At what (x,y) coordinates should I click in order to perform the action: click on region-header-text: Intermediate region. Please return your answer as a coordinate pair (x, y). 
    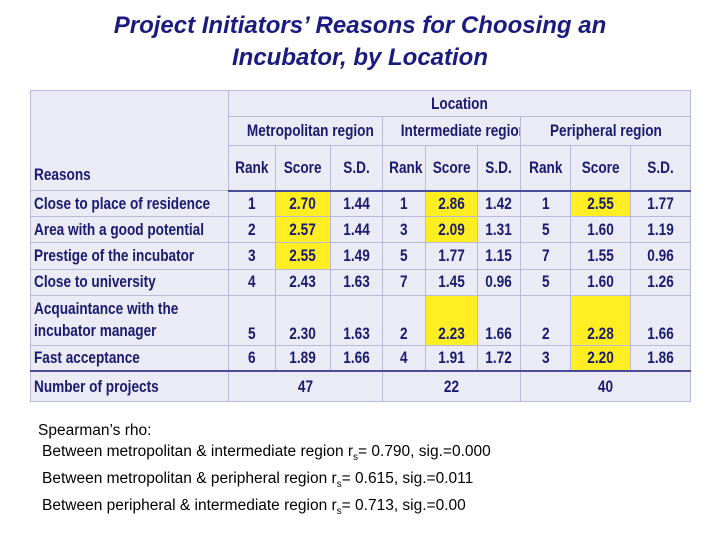
    Looking at the image, I should click on (460, 131).